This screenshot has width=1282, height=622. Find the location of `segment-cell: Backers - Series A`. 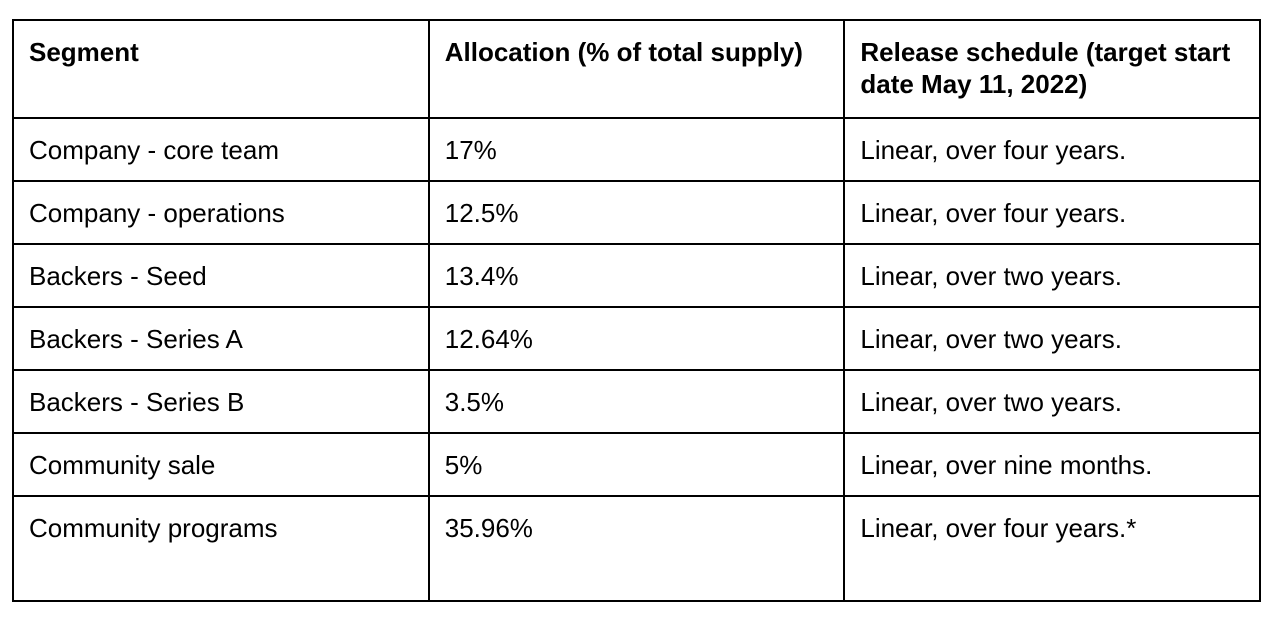

segment-cell: Backers - Series A is located at coordinates (221, 338).